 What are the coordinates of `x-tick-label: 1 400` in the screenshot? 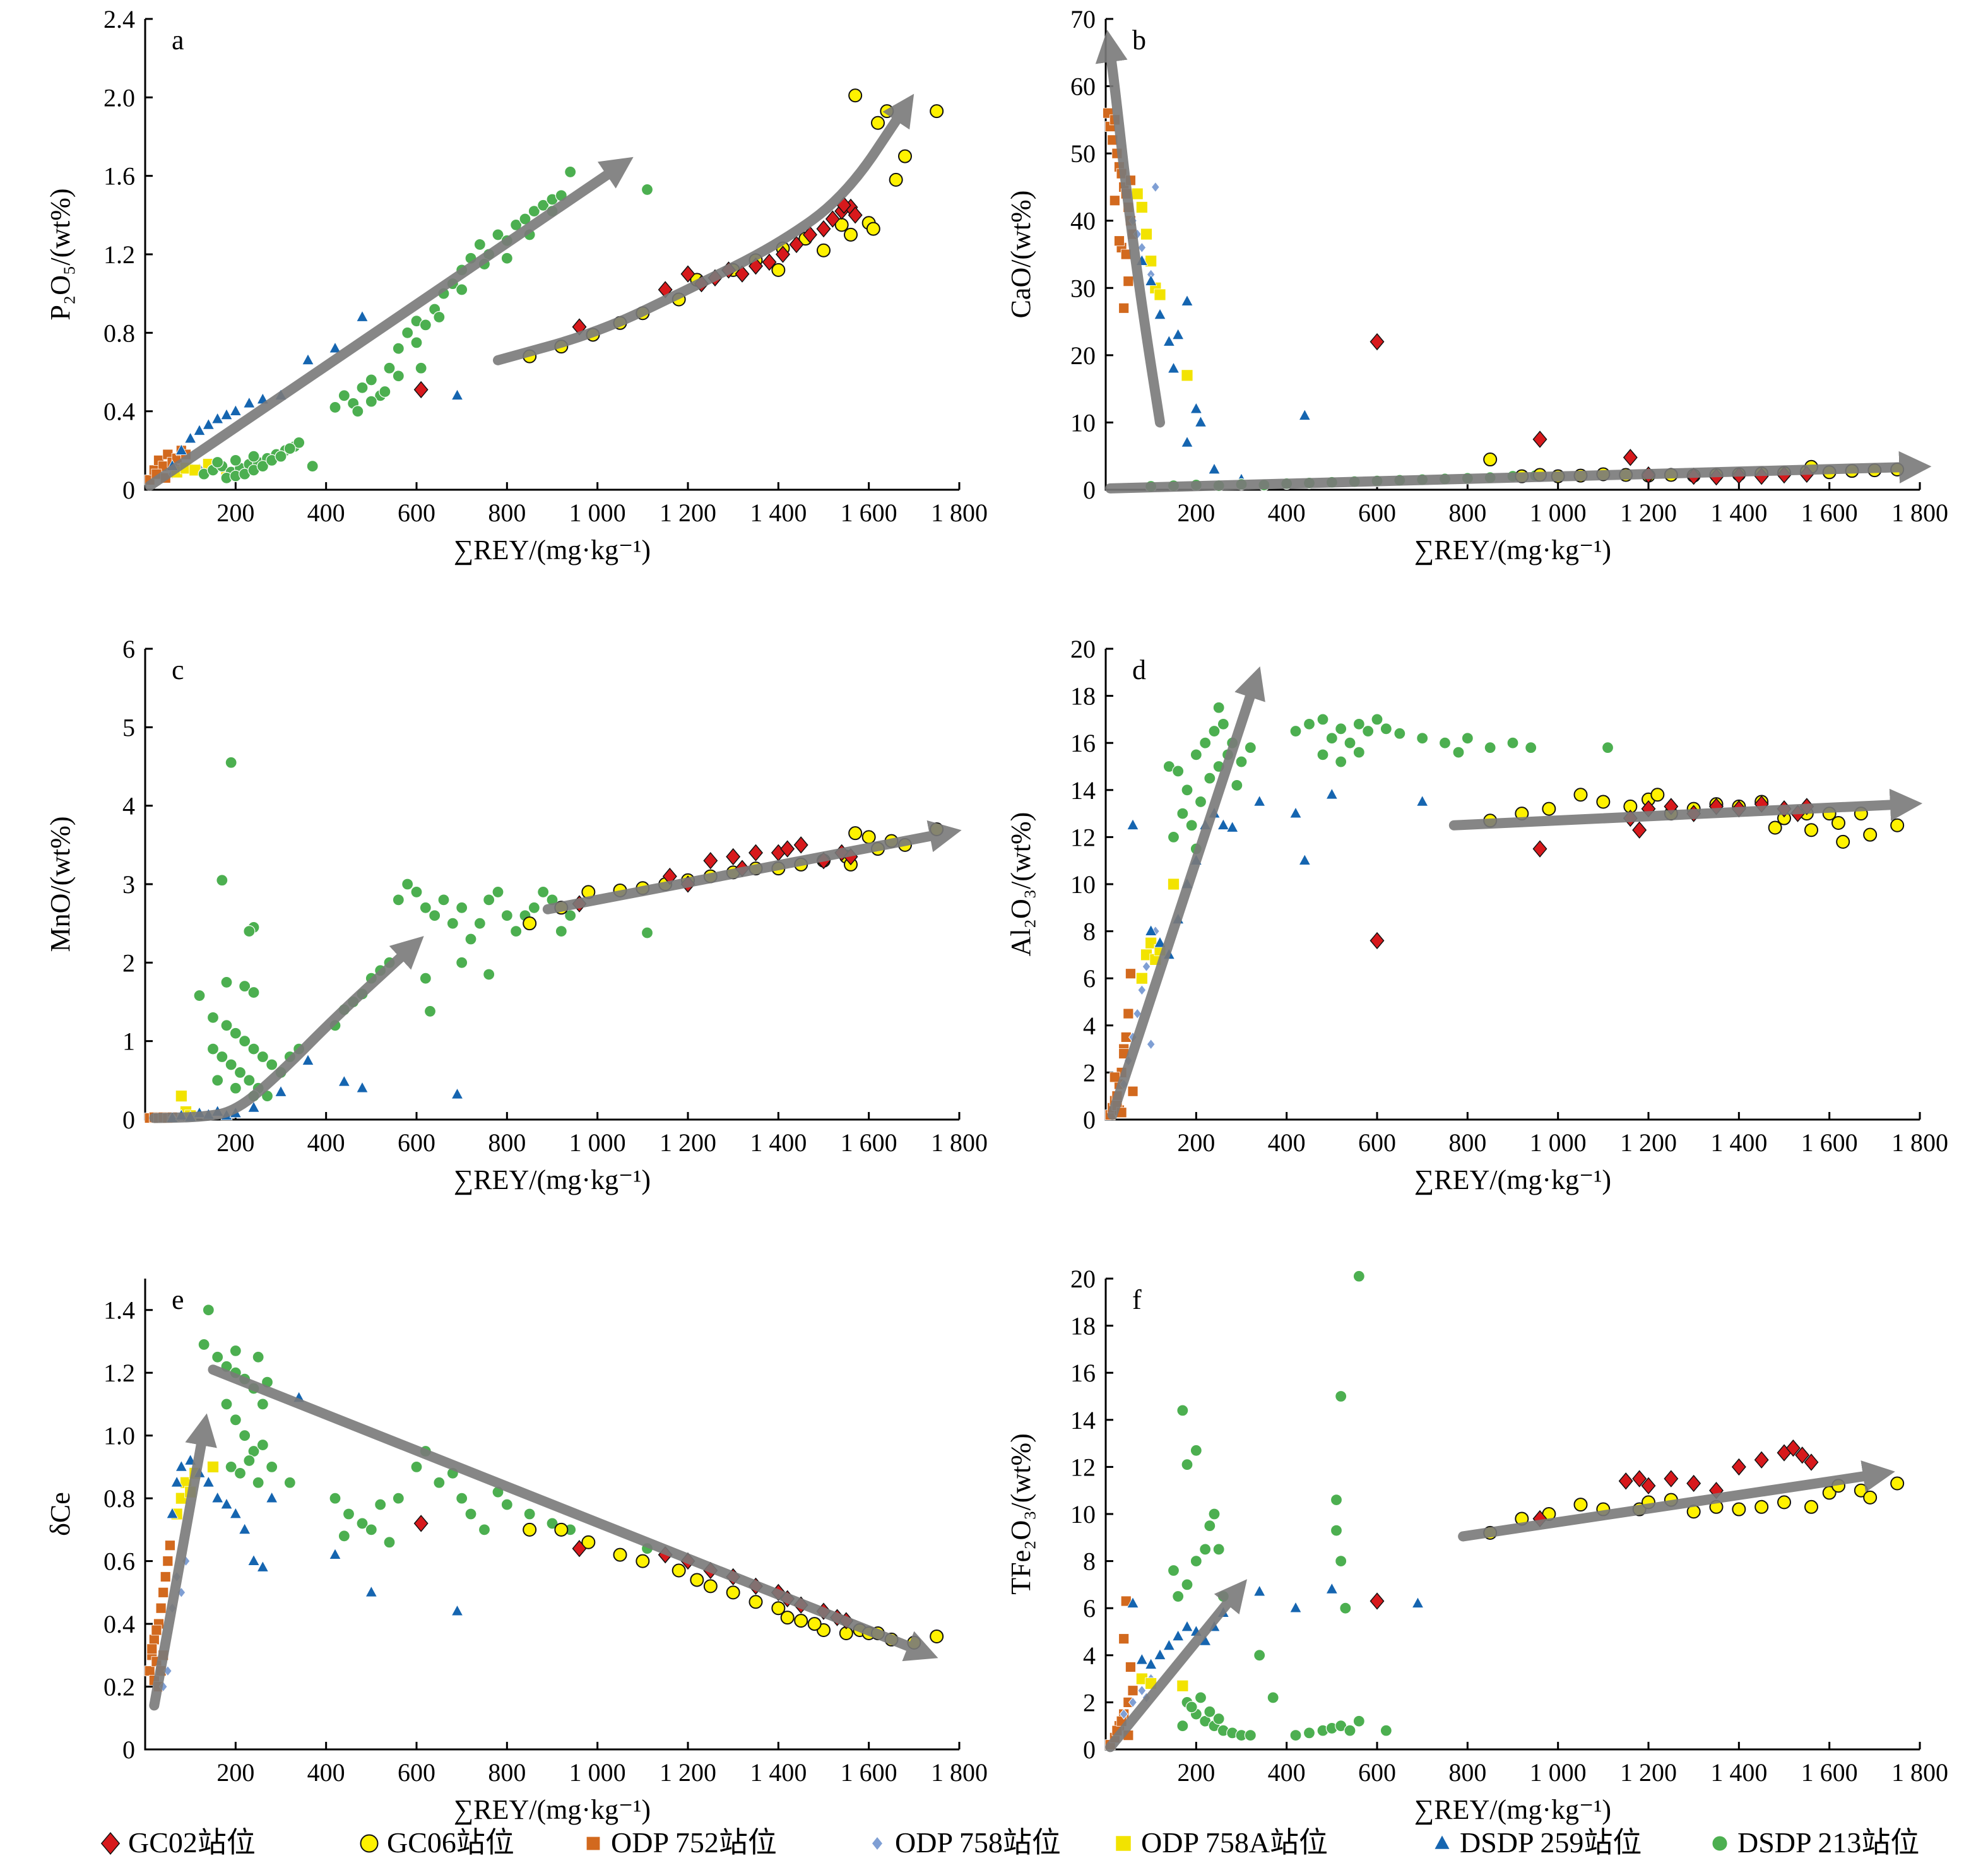 It's located at (778, 513).